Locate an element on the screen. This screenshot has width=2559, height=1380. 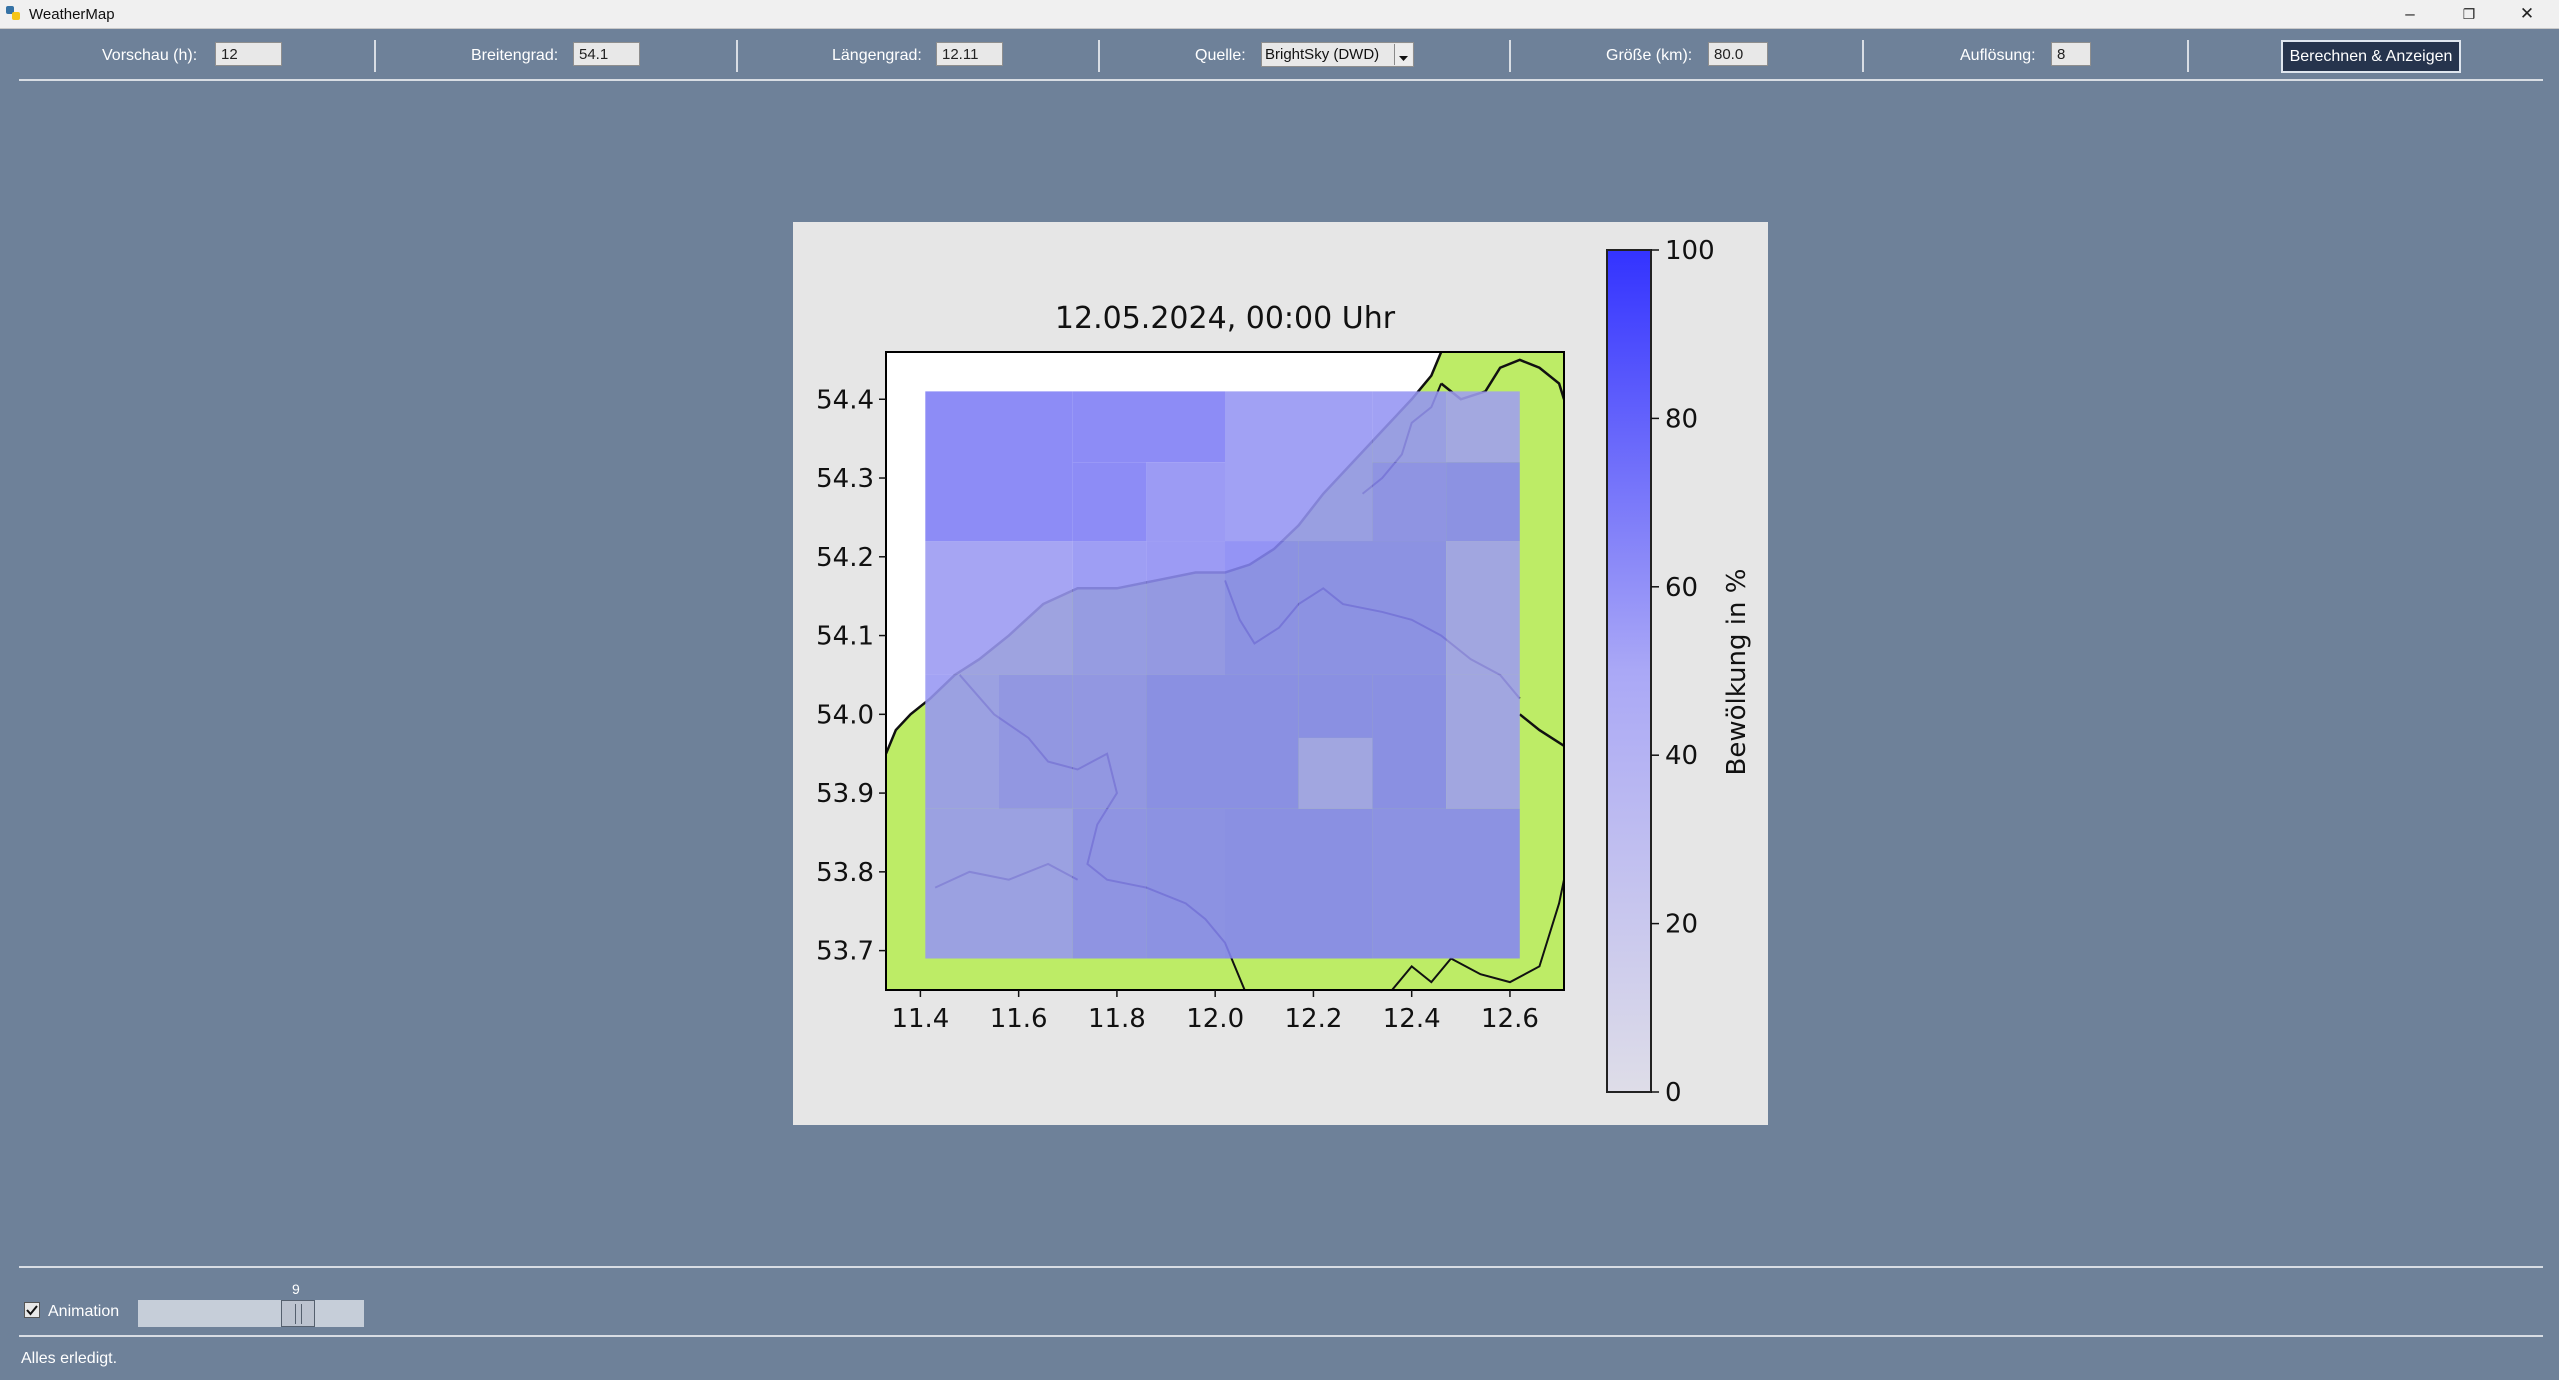
colorbar-tick-label: 20 is located at coordinates (1681, 925).